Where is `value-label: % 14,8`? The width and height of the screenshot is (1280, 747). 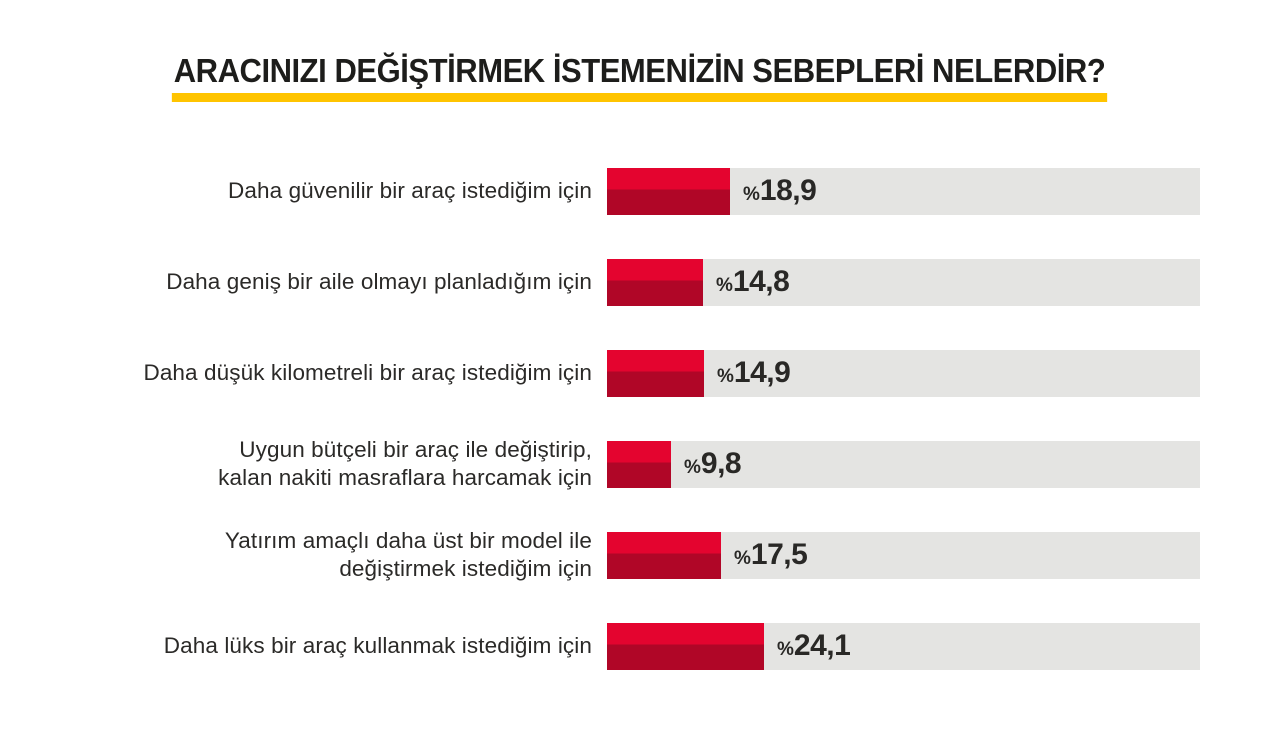 value-label: % 14,8 is located at coordinates (753, 282).